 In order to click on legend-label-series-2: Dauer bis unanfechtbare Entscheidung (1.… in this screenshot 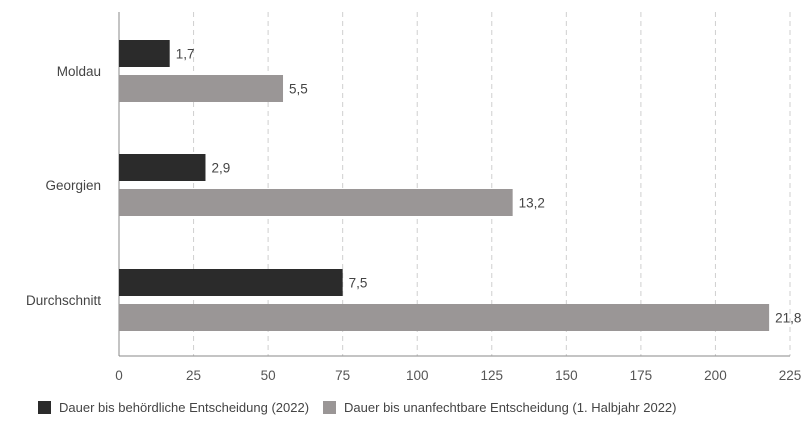, I will do `click(510, 407)`.